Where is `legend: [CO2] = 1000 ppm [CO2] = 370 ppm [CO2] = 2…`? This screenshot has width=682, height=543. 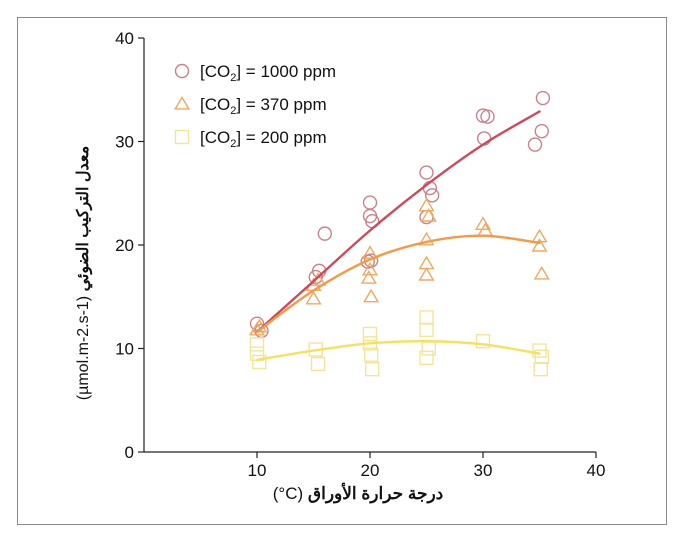 legend: [CO2] = 1000 ppm [CO2] = 370 ppm [CO2] = 2… is located at coordinates (254, 106).